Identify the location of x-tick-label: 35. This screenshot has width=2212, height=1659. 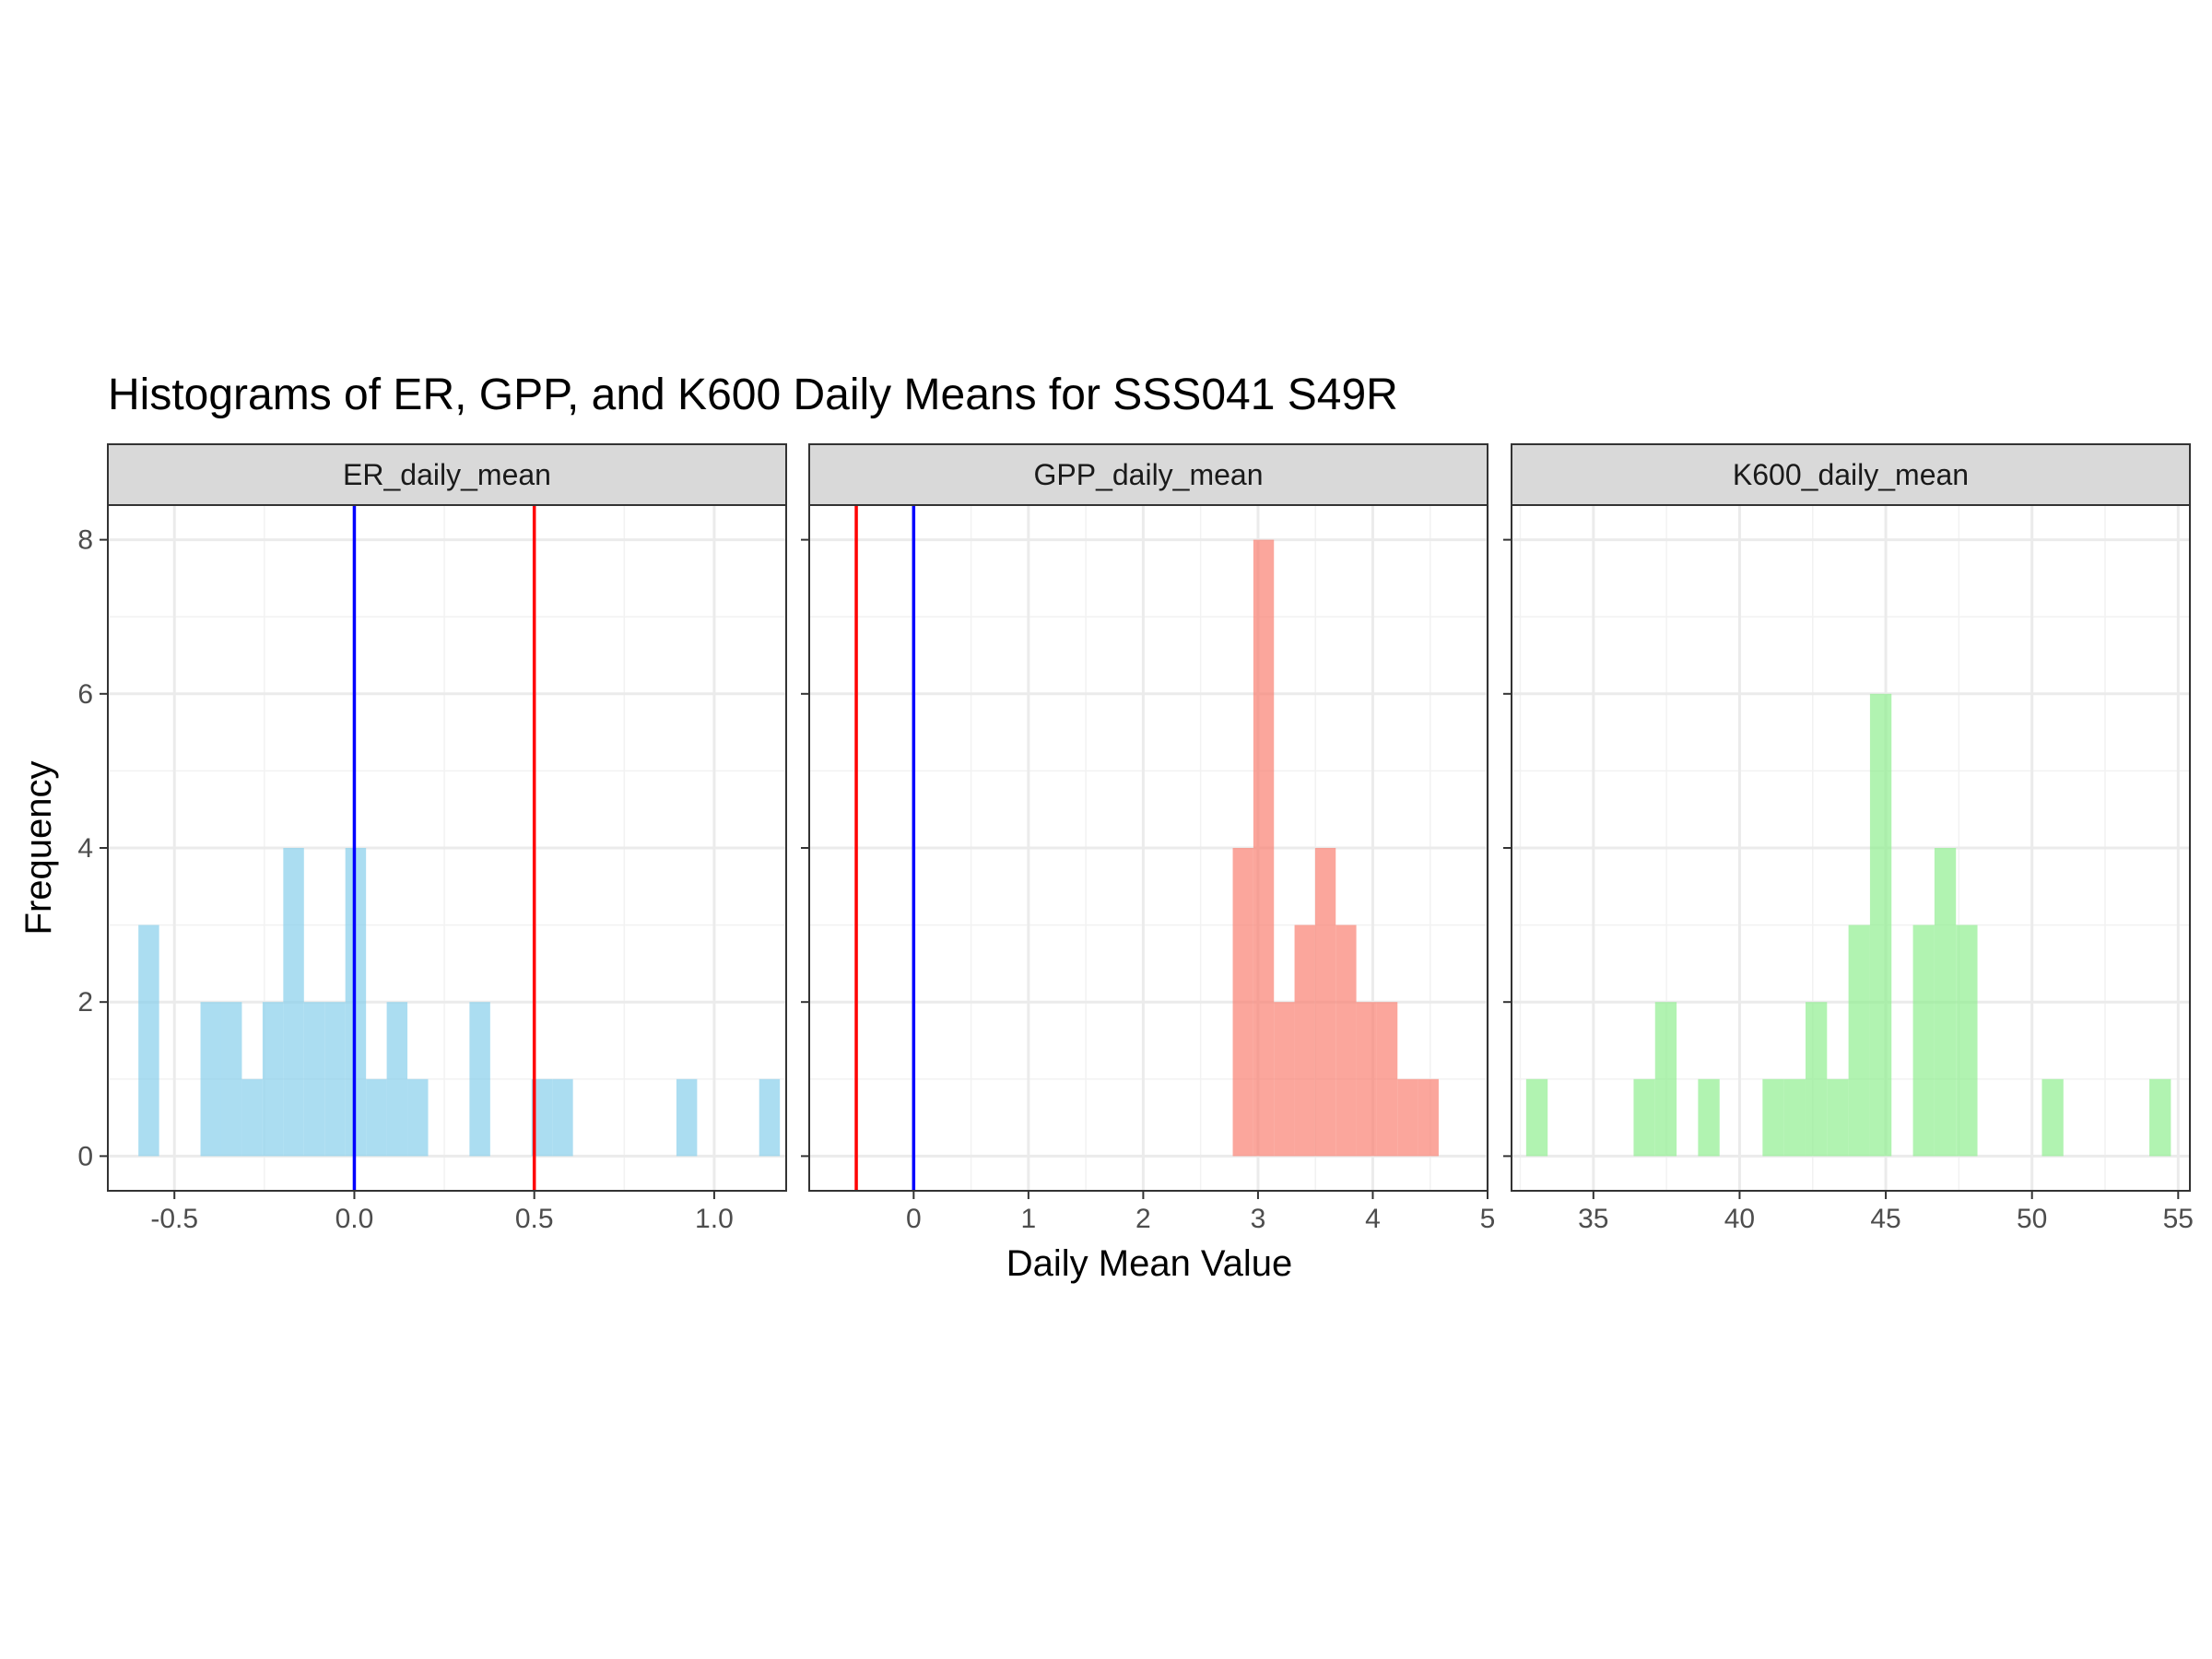
(1593, 1219).